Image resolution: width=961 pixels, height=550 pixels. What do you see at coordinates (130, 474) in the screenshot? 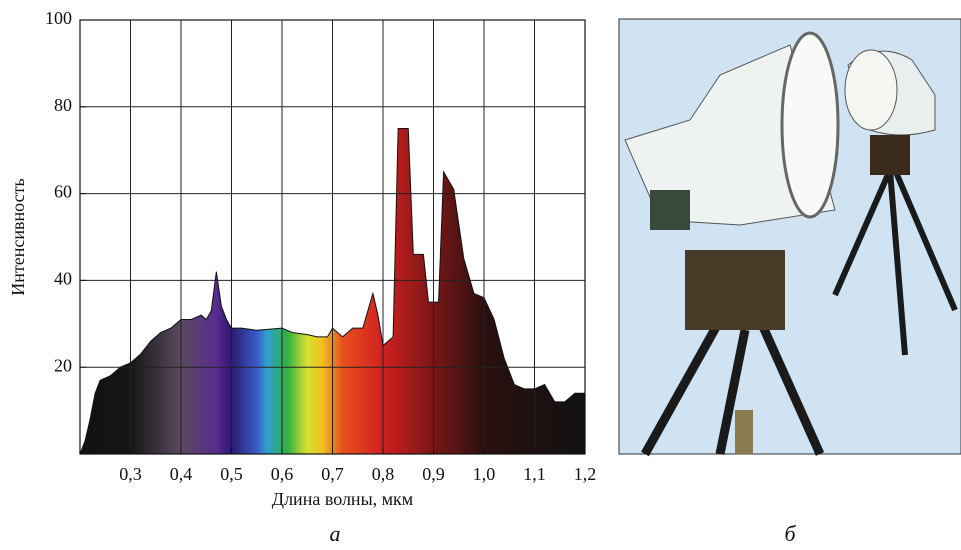
I see `x-tick-label: 0,3` at bounding box center [130, 474].